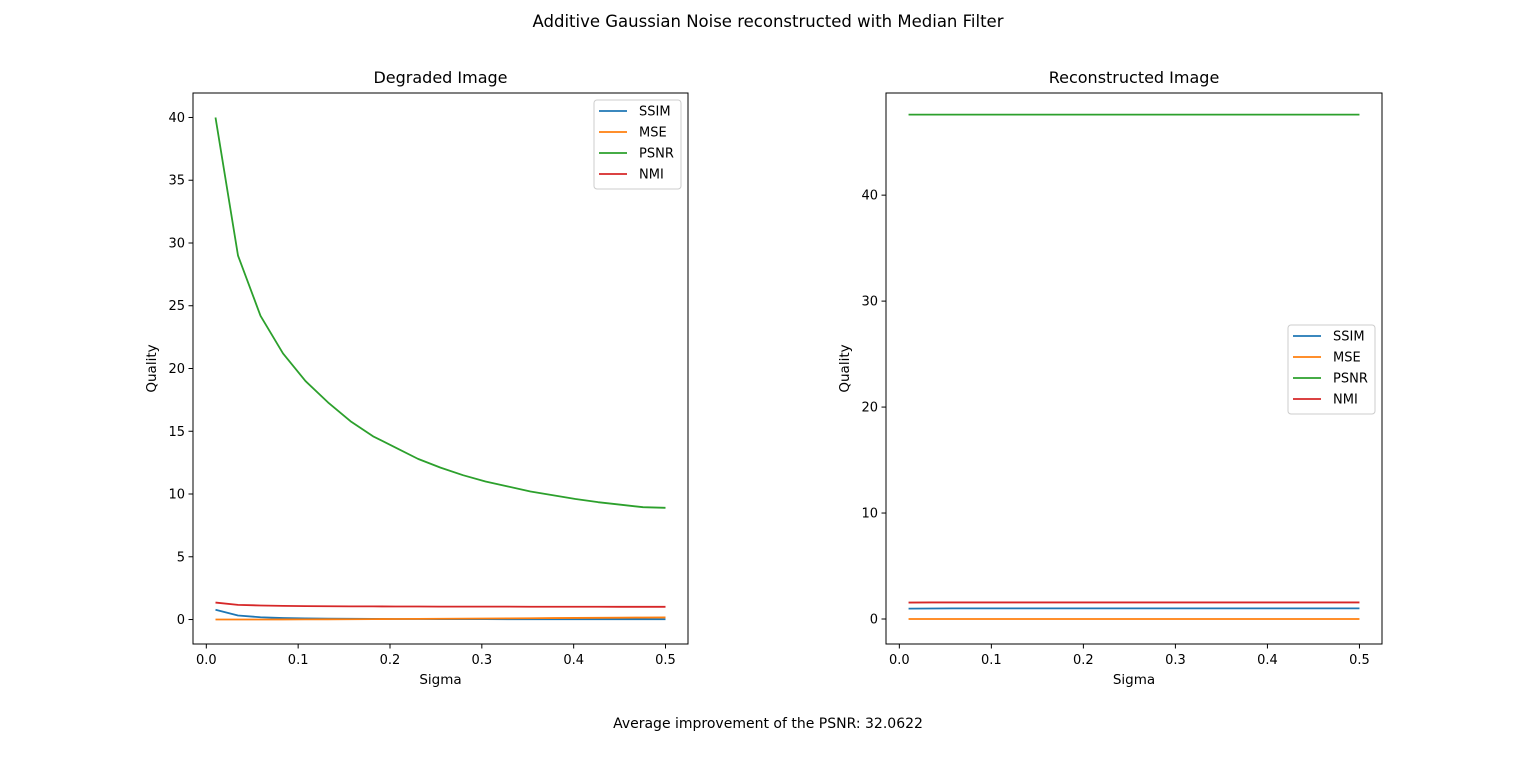 Image resolution: width=1536 pixels, height=772 pixels. Describe the element at coordinates (440, 618) in the screenshot. I see `series-line-mse` at that location.